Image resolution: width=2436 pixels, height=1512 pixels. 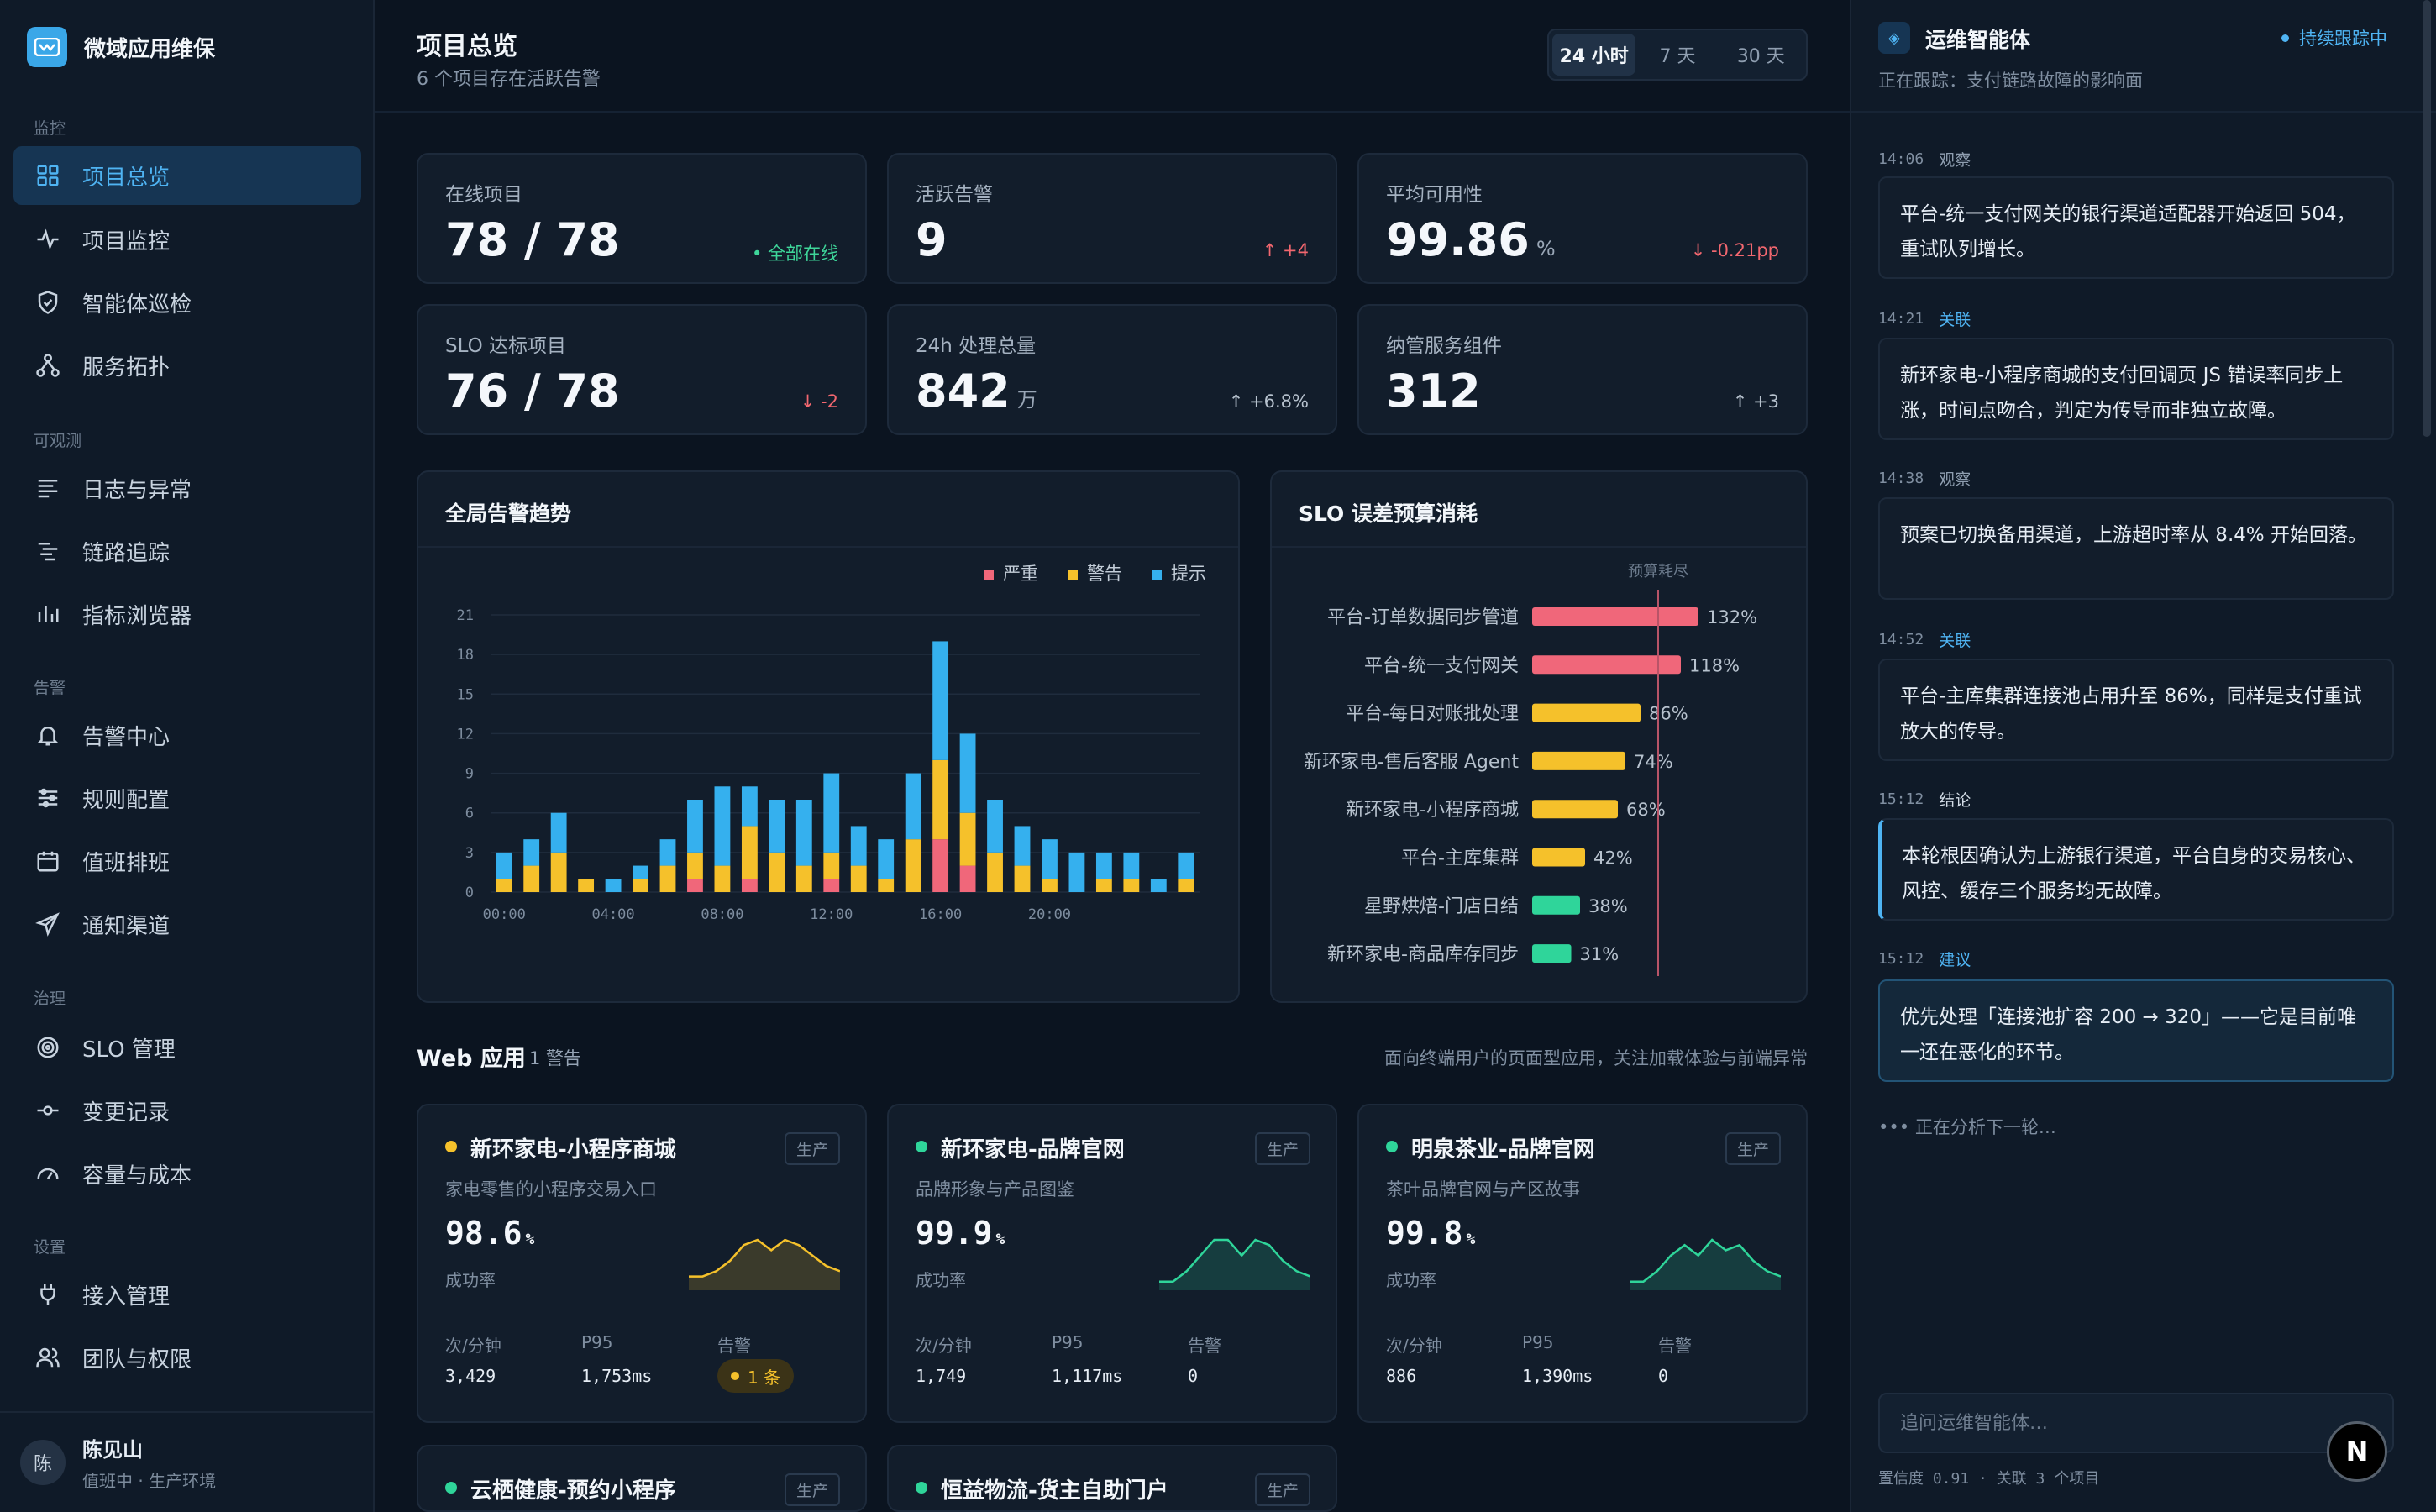 What do you see at coordinates (1020, 574) in the screenshot?
I see `legend-label: 严重` at bounding box center [1020, 574].